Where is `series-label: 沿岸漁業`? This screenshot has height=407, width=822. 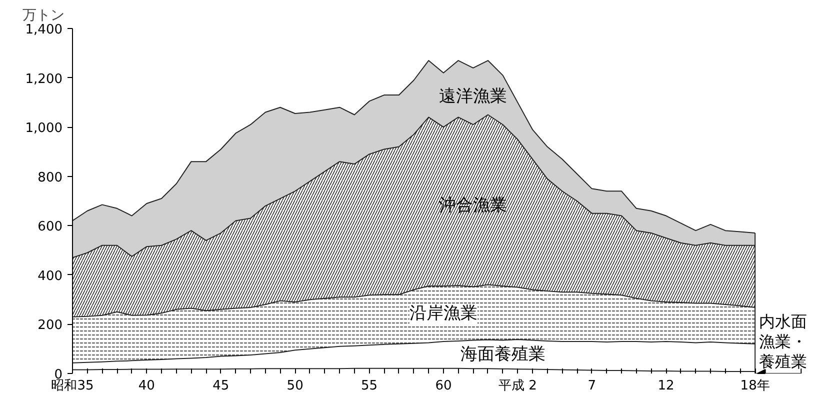 series-label: 沿岸漁業 is located at coordinates (443, 314).